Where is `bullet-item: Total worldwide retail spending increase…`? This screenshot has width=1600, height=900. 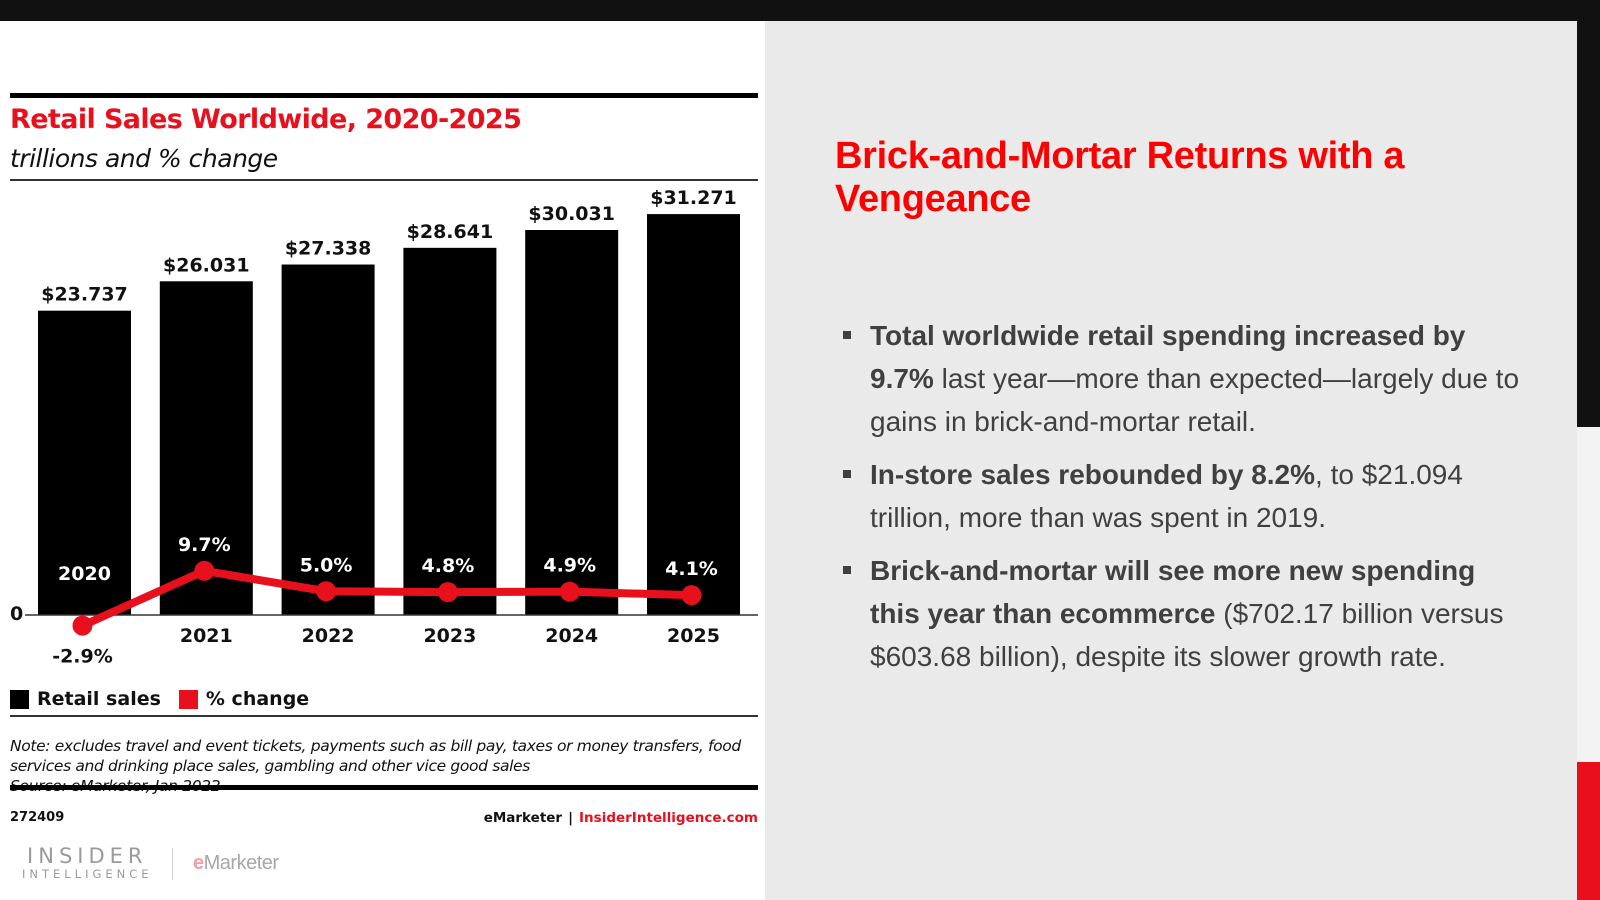 bullet-item: Total worldwide retail spending increase… is located at coordinates (1183, 378).